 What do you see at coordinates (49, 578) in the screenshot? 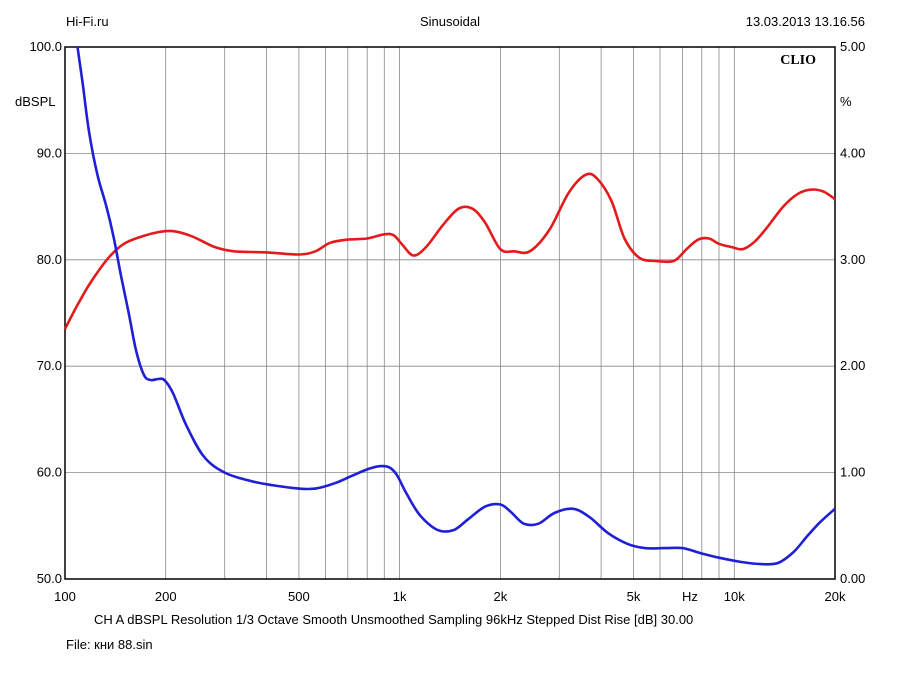
I see `y-tick-label-left: 50.0` at bounding box center [49, 578].